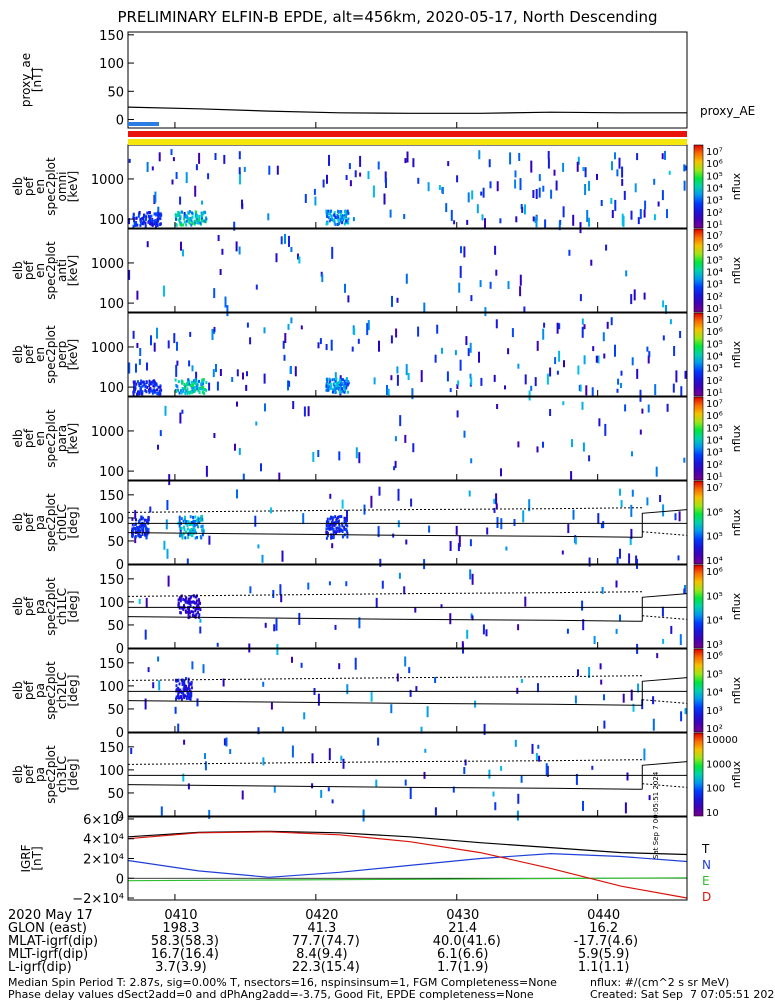  I want to click on en_para-colorbar-tick: 10³, so click(714, 453).